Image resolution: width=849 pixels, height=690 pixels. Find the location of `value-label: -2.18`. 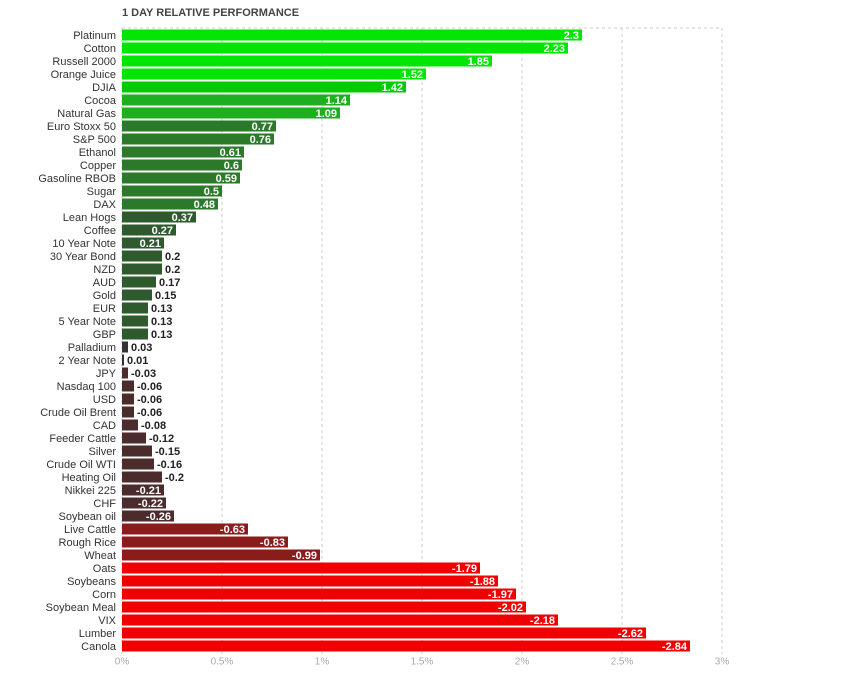

value-label: -2.18 is located at coordinates (542, 621).